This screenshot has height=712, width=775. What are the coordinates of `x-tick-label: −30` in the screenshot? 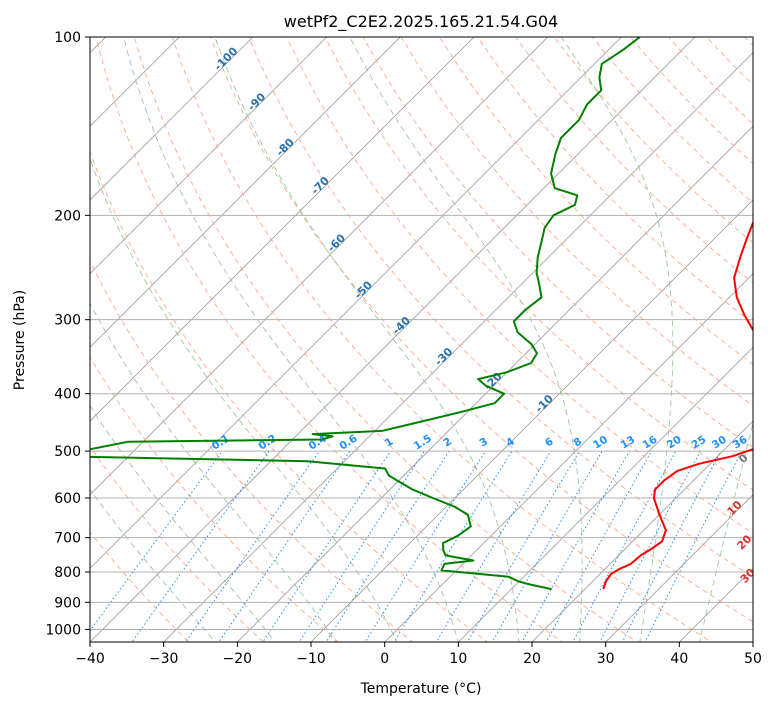 It's located at (164, 659).